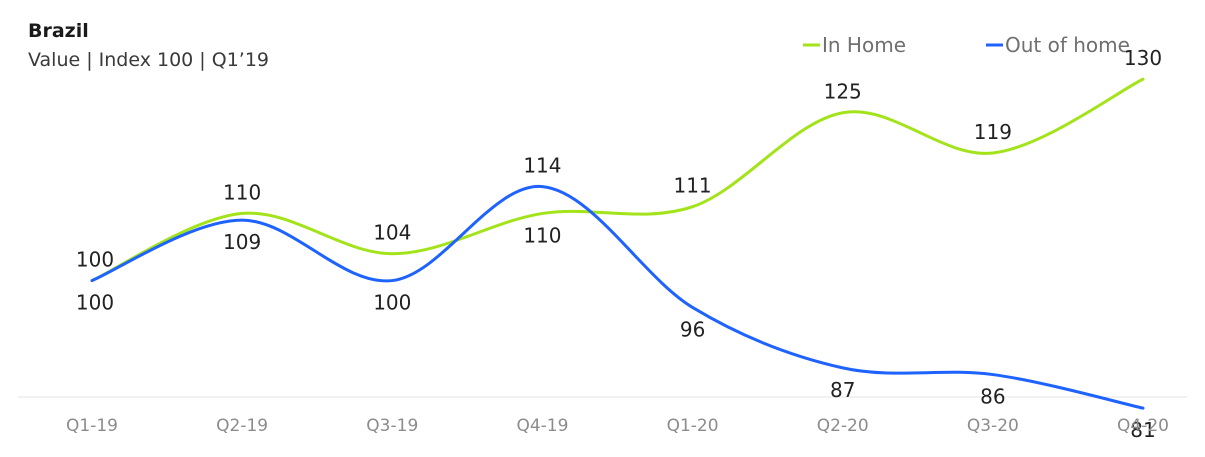 The width and height of the screenshot is (1205, 457). I want to click on data-label-in-home-q4-20: 130, so click(1143, 58).